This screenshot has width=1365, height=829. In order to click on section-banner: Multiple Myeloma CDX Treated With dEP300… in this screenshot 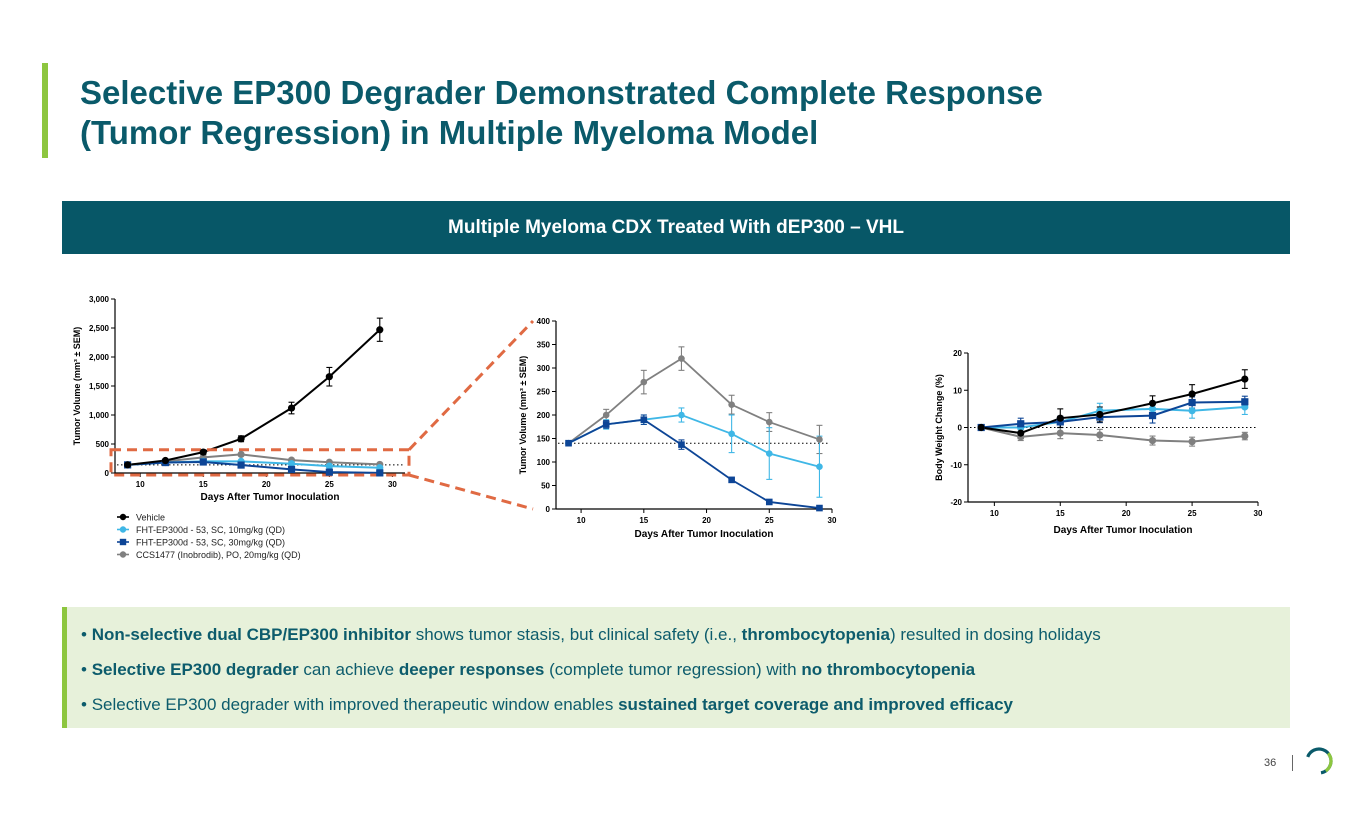, I will do `click(676, 227)`.